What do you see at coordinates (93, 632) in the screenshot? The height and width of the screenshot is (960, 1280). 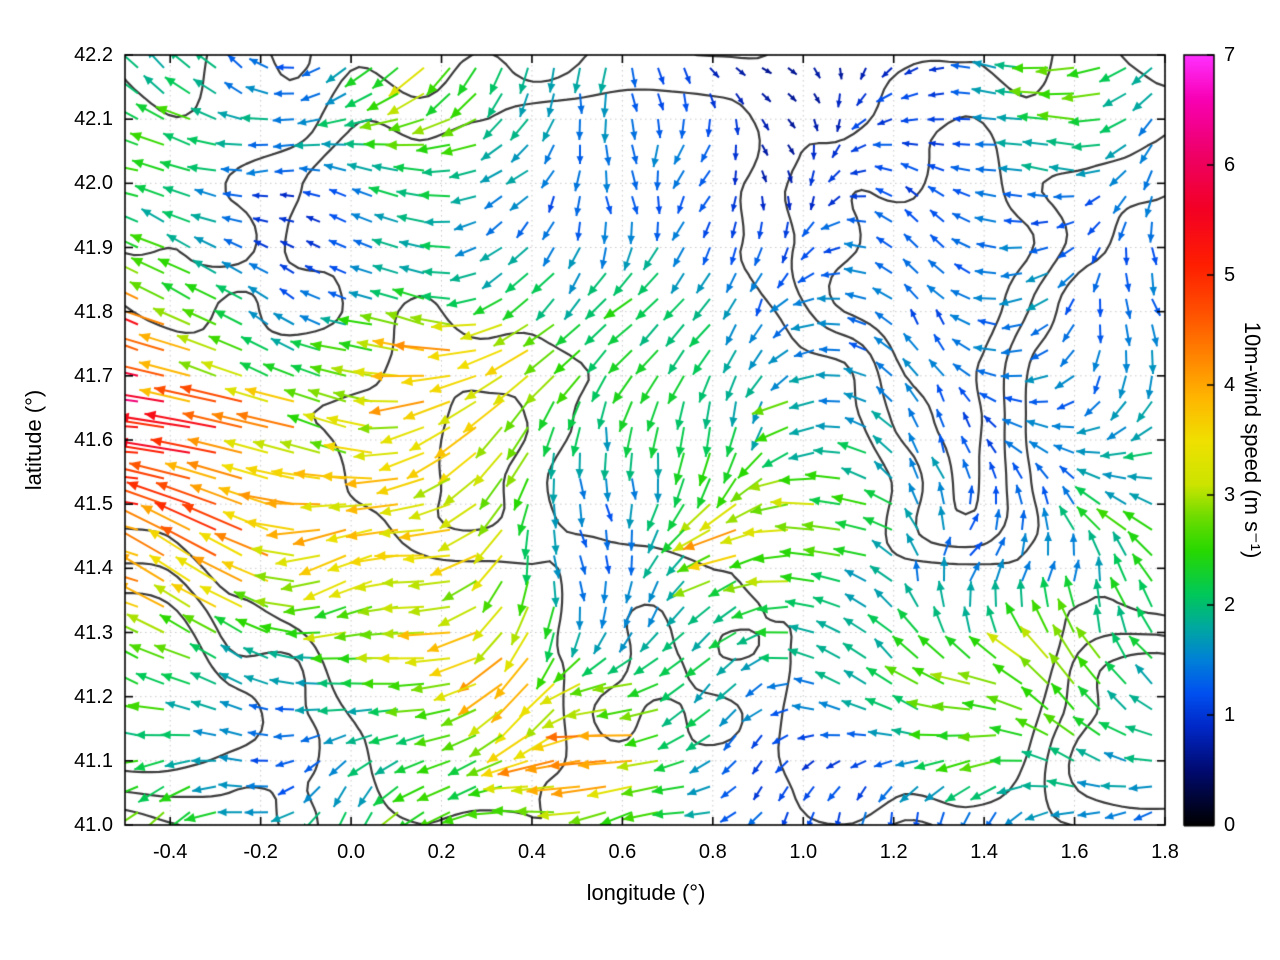 I see `y-tick-label: 41.3` at bounding box center [93, 632].